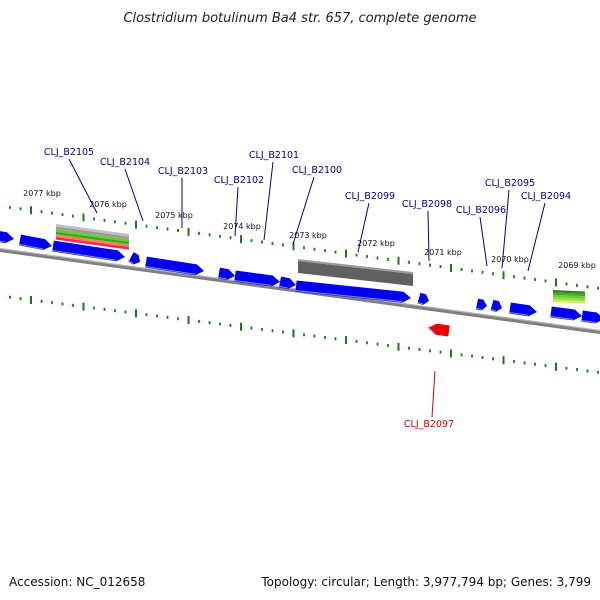 The image size is (600, 600). Describe the element at coordinates (443, 252) in the screenshot. I see `tick-label: 2071 kbp` at that location.